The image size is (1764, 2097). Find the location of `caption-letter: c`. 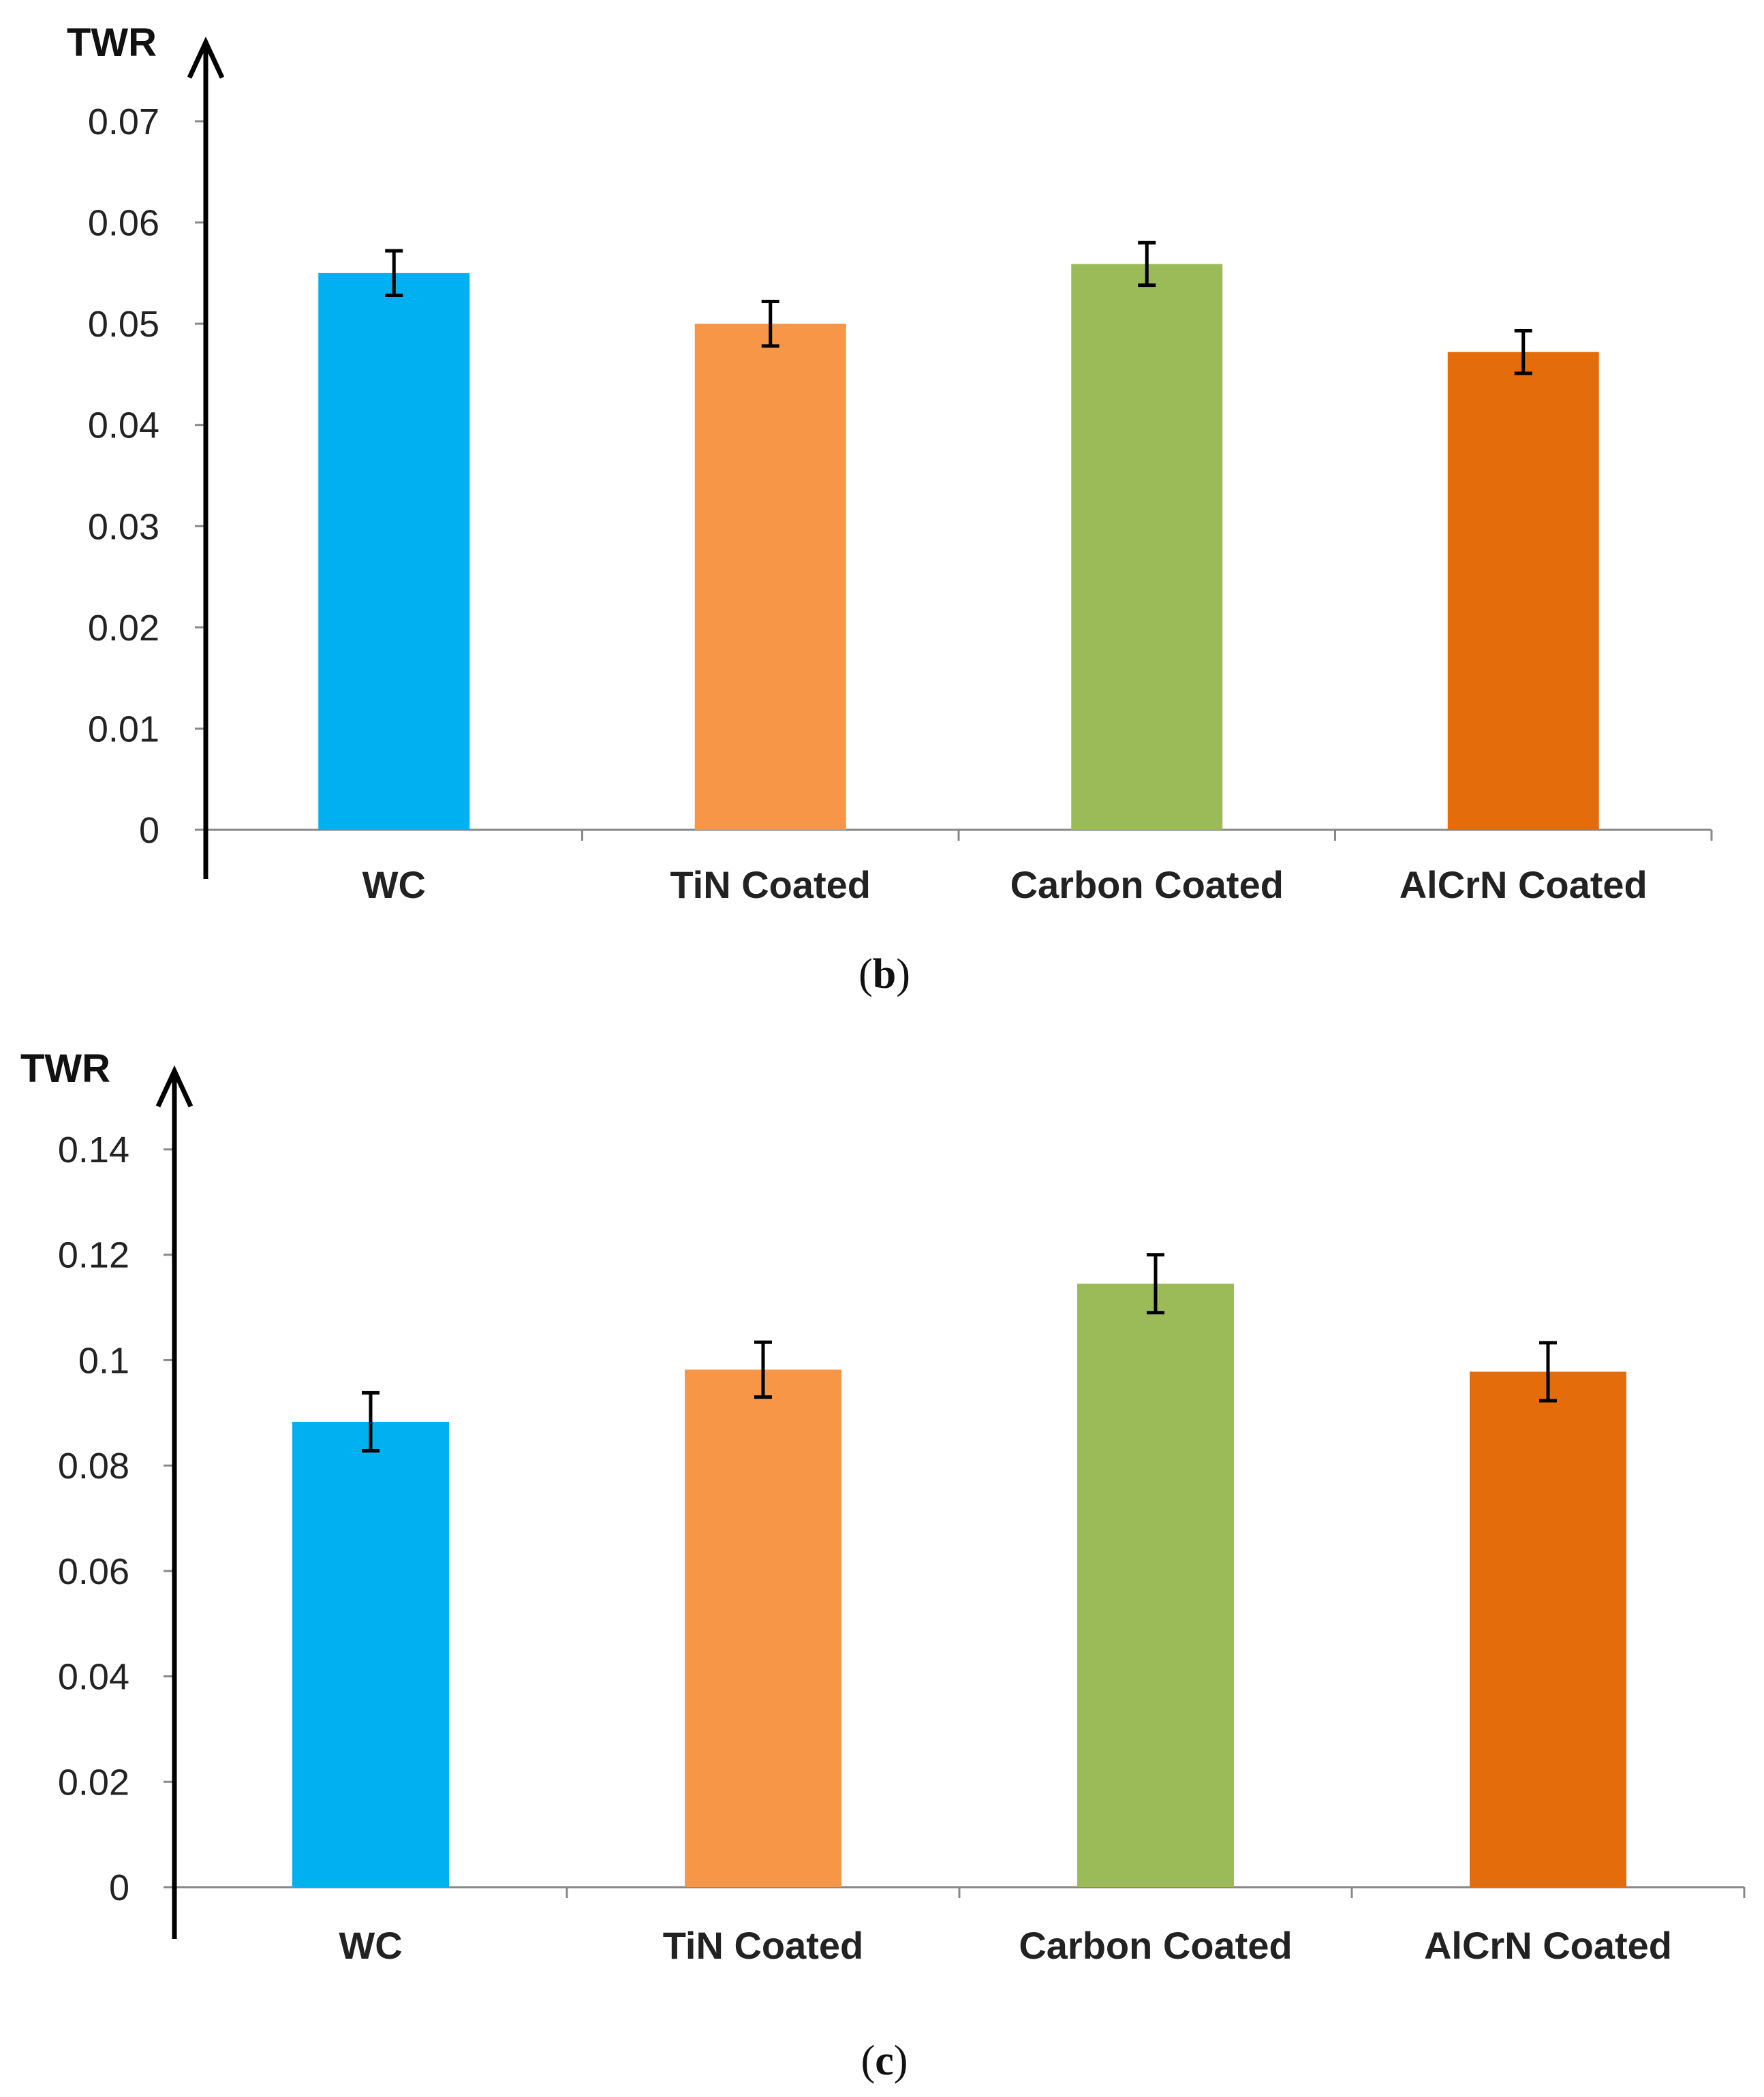

caption-letter: c is located at coordinates (885, 2061).